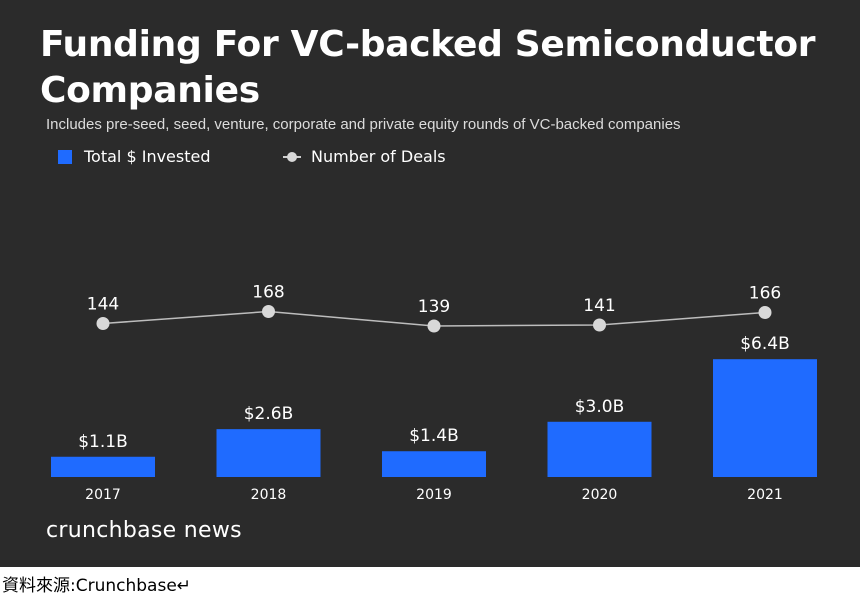 Image resolution: width=860 pixels, height=597 pixels. I want to click on bar-label-2021: $6.4B, so click(765, 344).